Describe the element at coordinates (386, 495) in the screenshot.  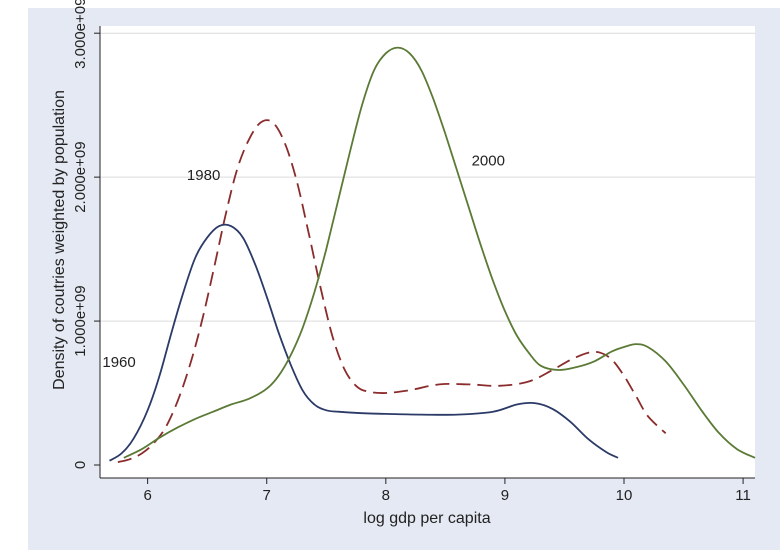
I see `x-tick-label: 8` at that location.